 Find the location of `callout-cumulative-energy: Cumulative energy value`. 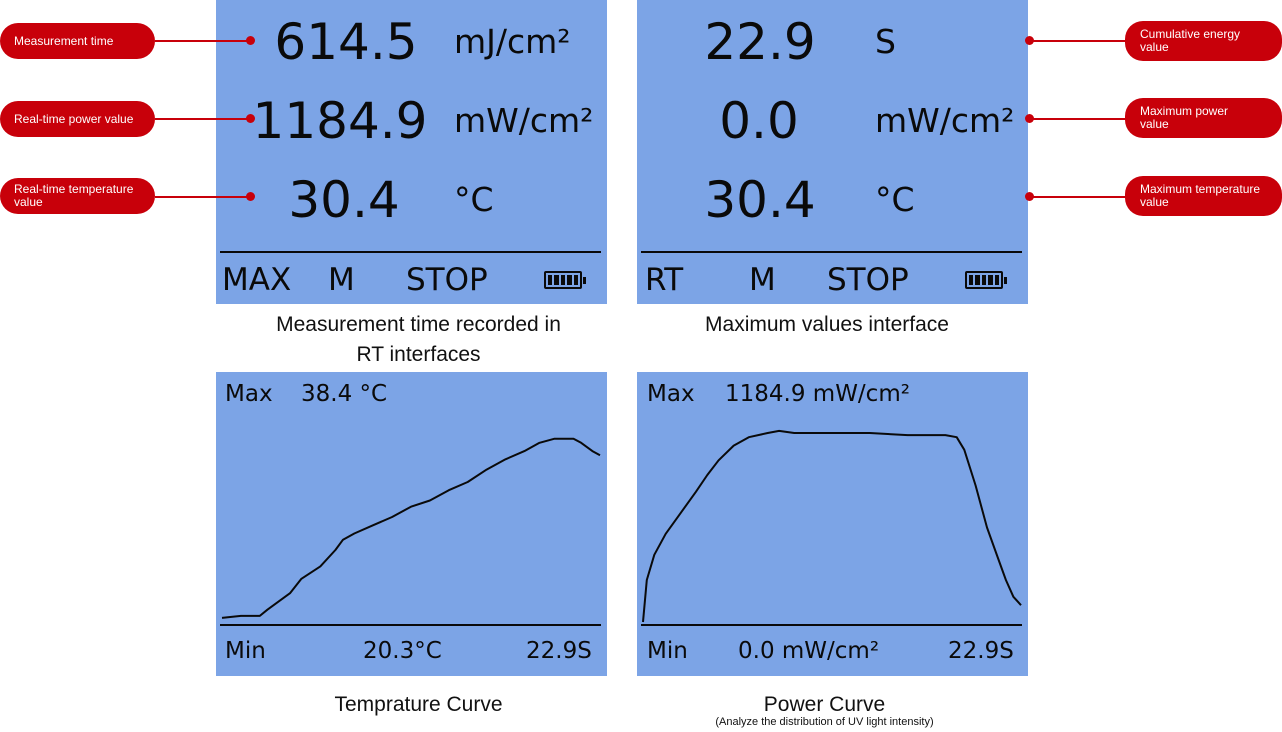

callout-cumulative-energy: Cumulative energy value is located at coordinates (1203, 41).